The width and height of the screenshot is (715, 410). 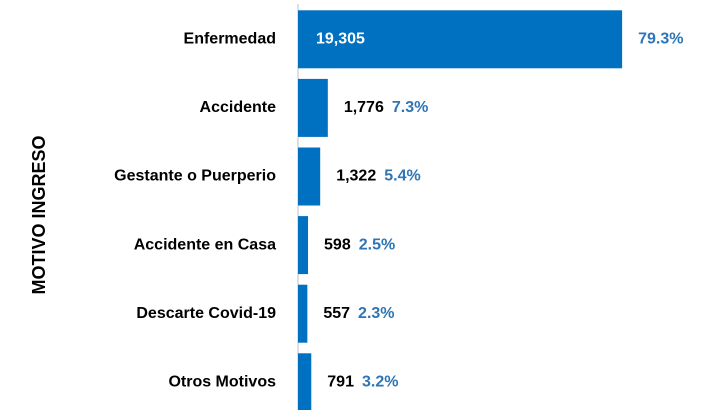 I want to click on value-label: 1,322, so click(x=356, y=176).